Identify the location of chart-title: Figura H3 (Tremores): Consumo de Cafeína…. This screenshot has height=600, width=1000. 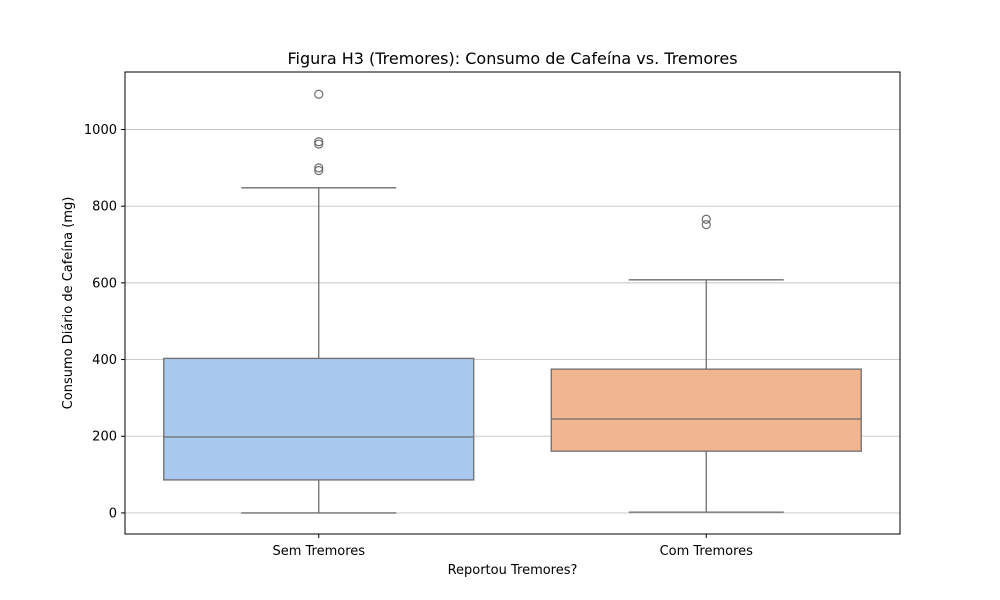
(512, 58).